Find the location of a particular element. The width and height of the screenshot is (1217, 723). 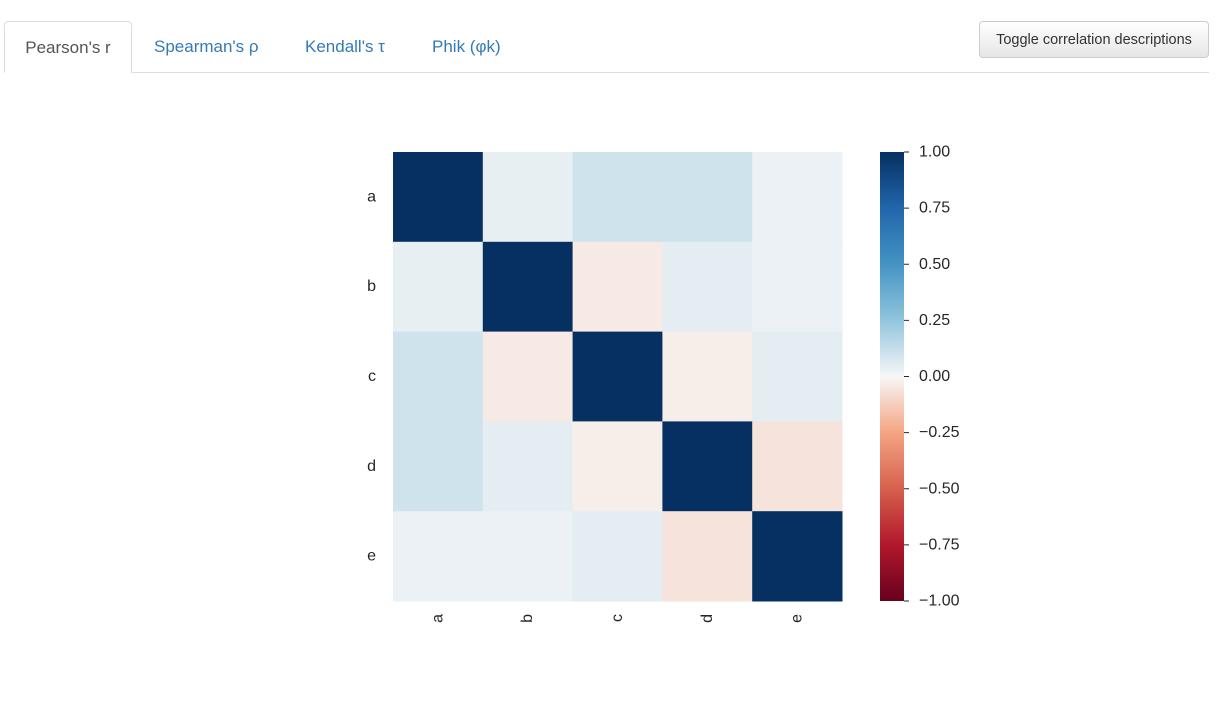

toggle-correlation-descriptions-button: Toggle correlation descriptions is located at coordinates (1094, 39).